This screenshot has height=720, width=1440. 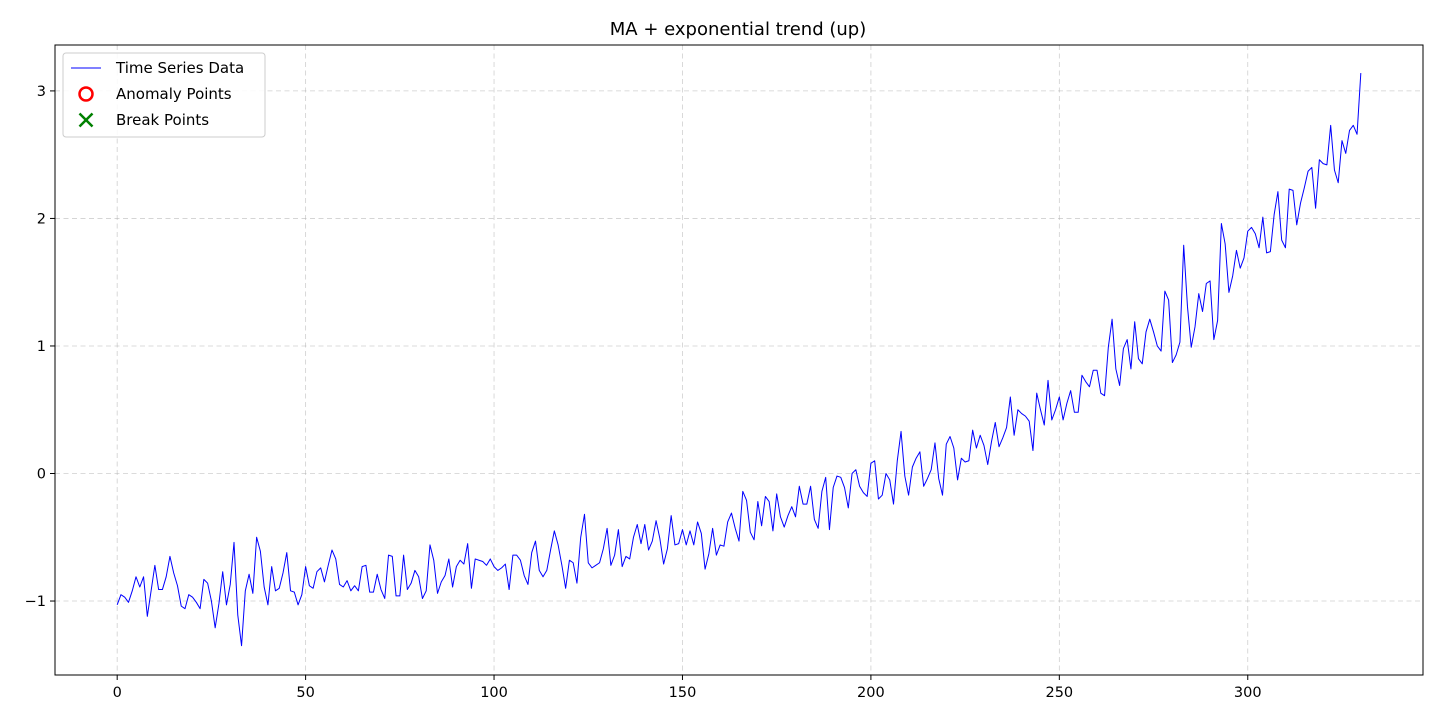 I want to click on x-tick-label: 300, so click(x=1248, y=693).